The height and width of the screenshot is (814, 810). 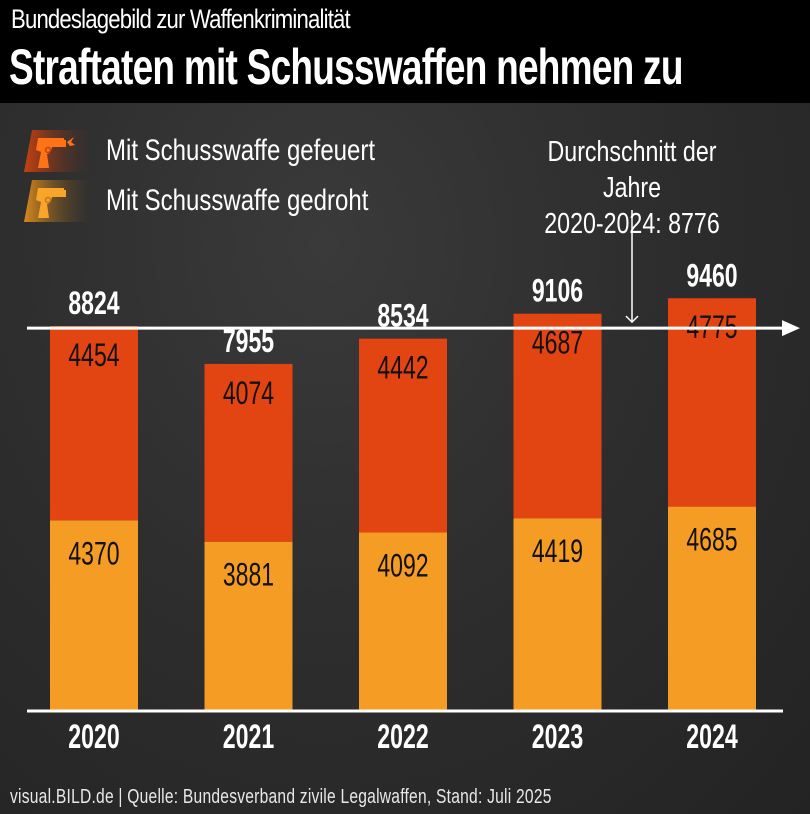 I want to click on legend-item-threatened: Mit Schusswaffe gedroht, so click(x=228, y=201).